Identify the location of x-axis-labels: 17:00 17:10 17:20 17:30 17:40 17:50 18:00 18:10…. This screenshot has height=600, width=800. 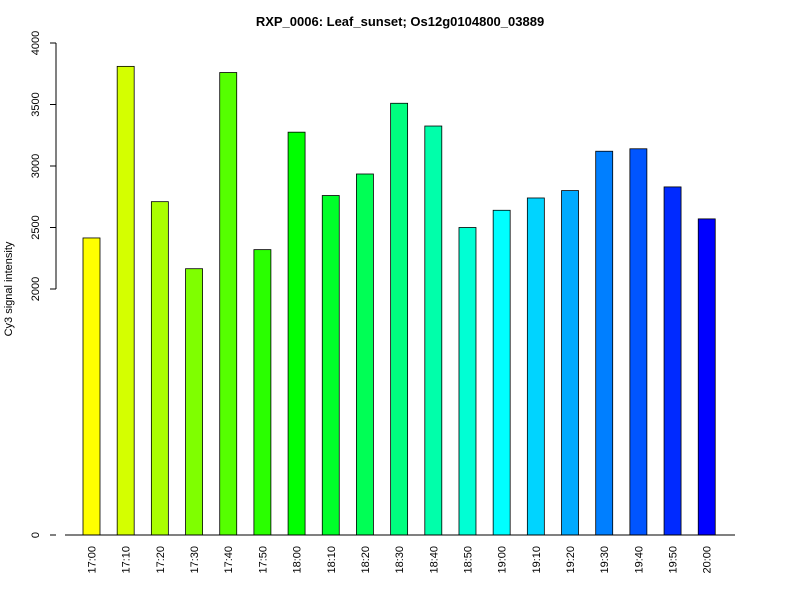
(400, 560).